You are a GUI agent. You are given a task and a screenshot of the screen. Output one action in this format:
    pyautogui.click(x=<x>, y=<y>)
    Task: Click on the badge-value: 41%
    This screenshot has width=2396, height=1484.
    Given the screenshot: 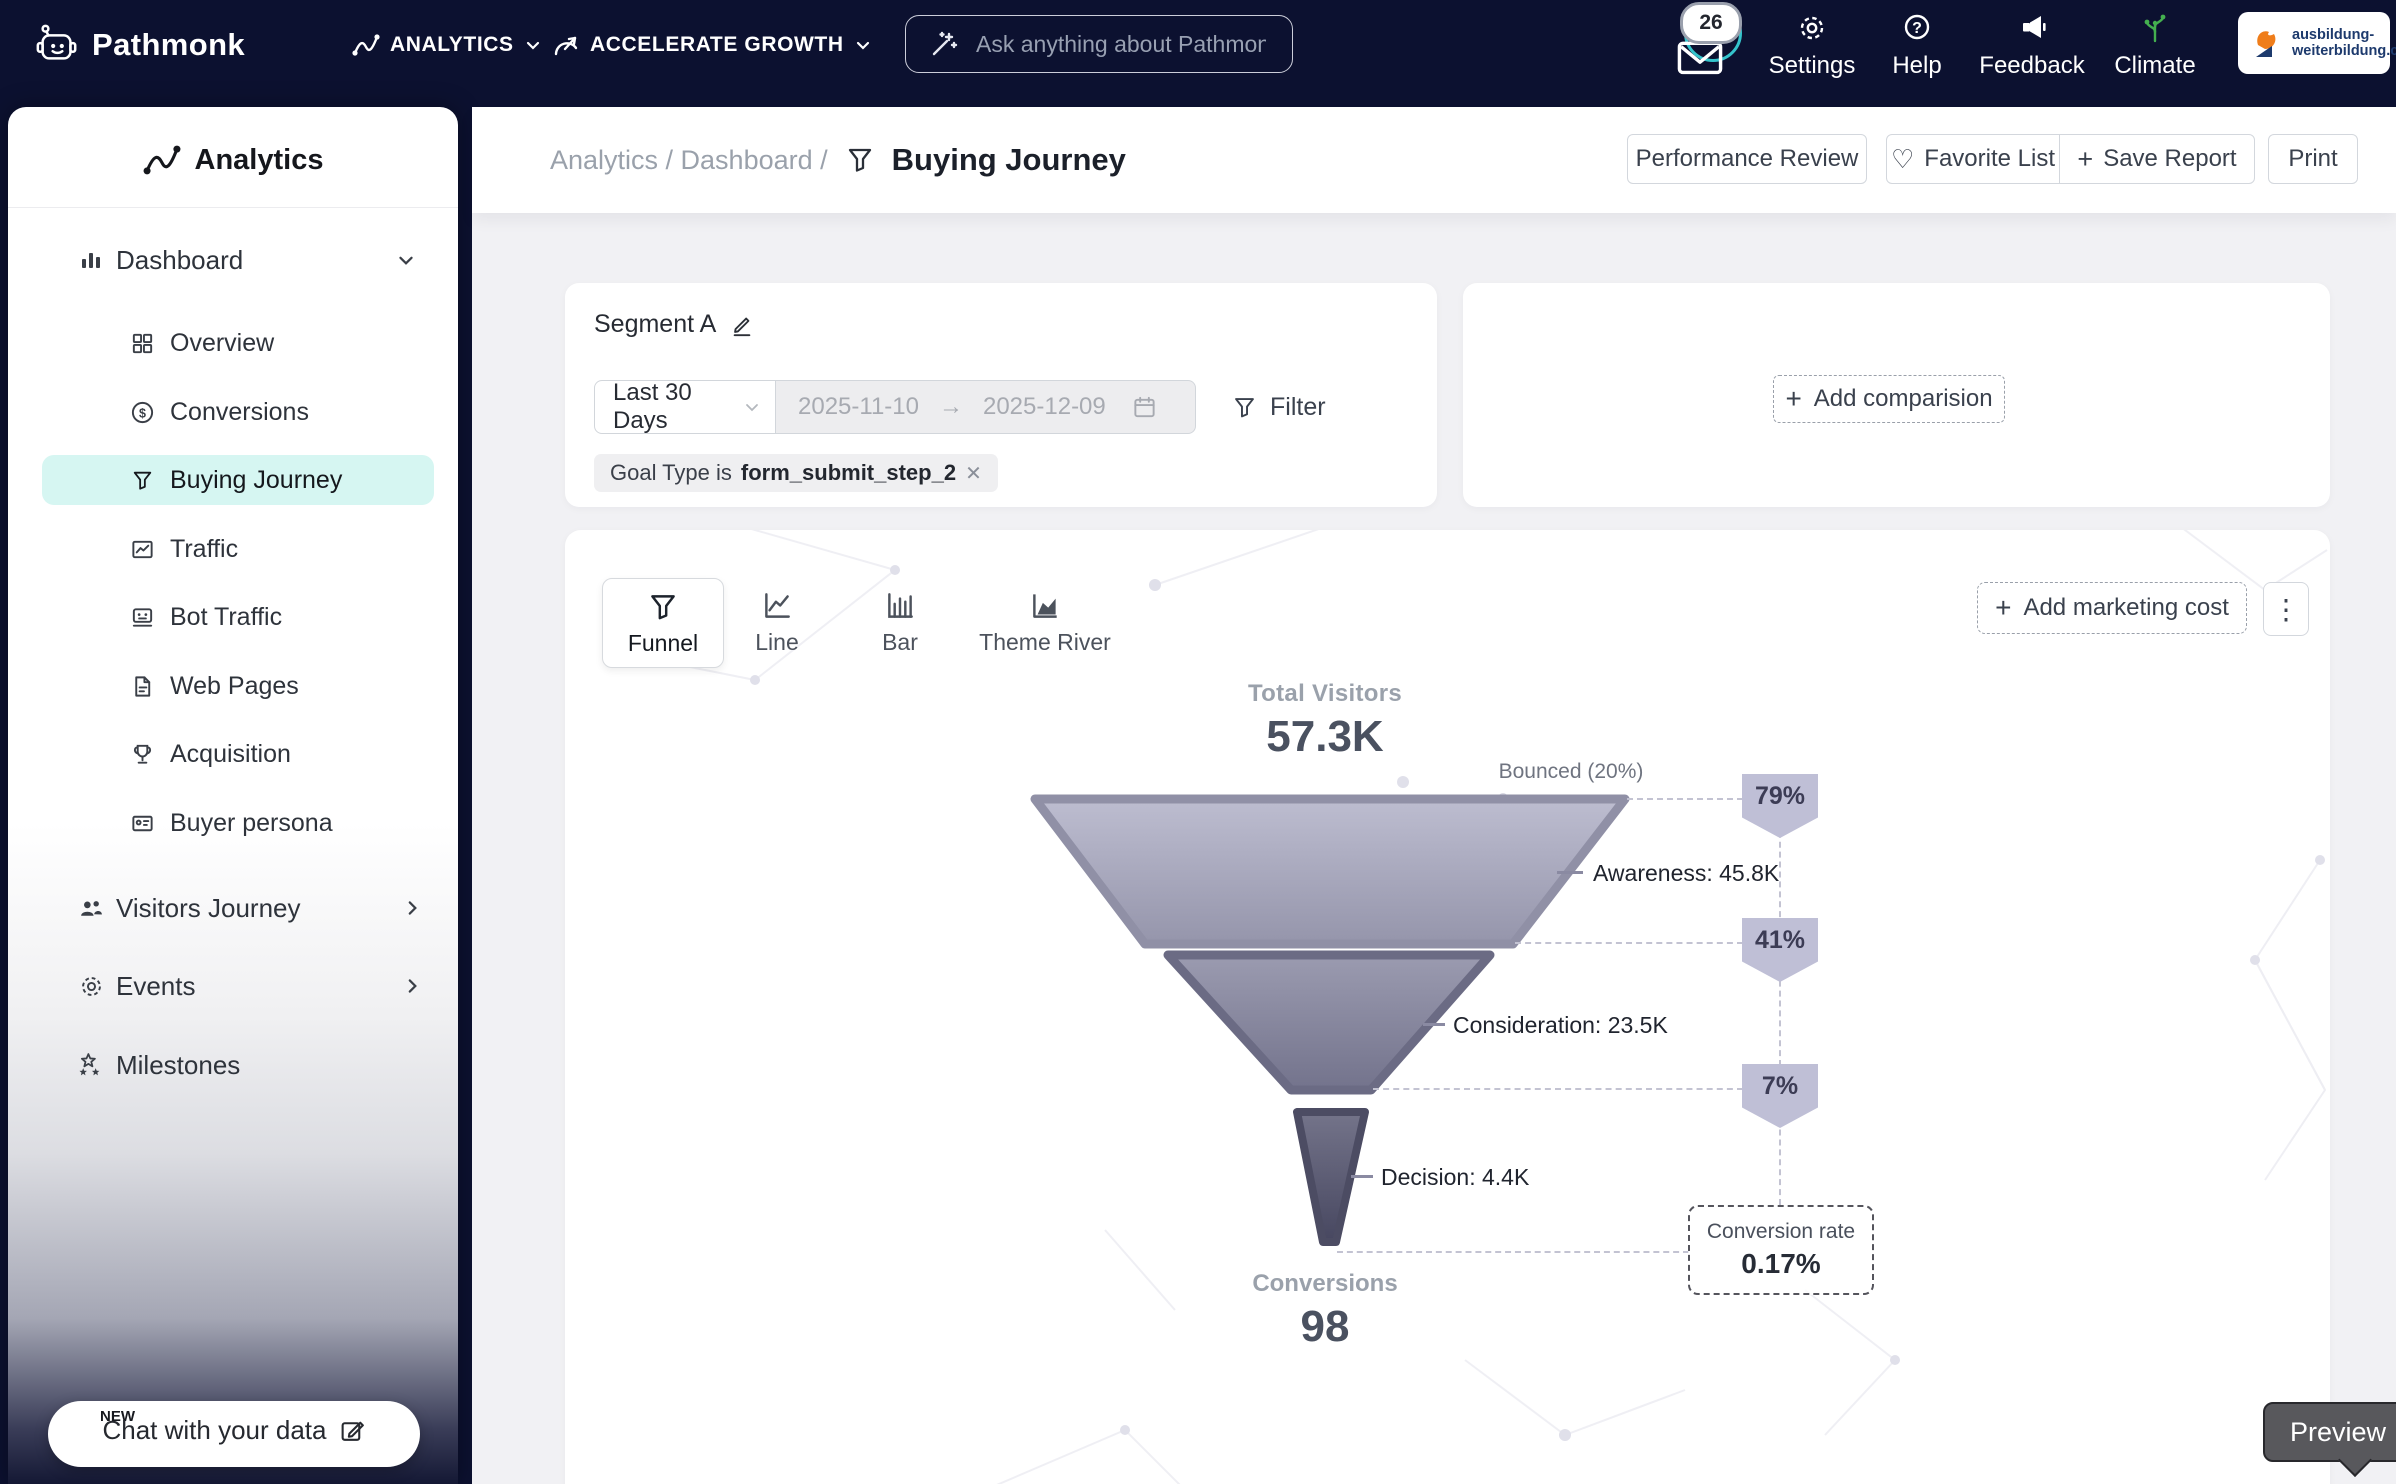 What is the action you would take?
    pyautogui.click(x=1780, y=939)
    